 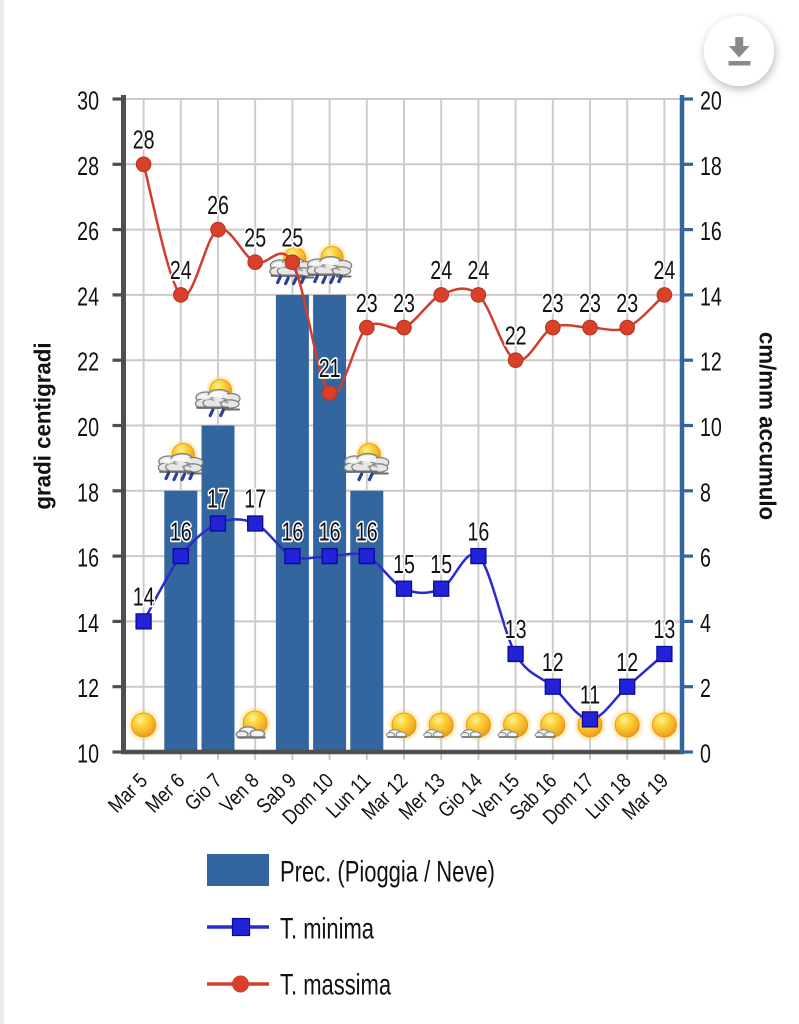 I want to click on svg-text: 6, so click(x=705, y=557).